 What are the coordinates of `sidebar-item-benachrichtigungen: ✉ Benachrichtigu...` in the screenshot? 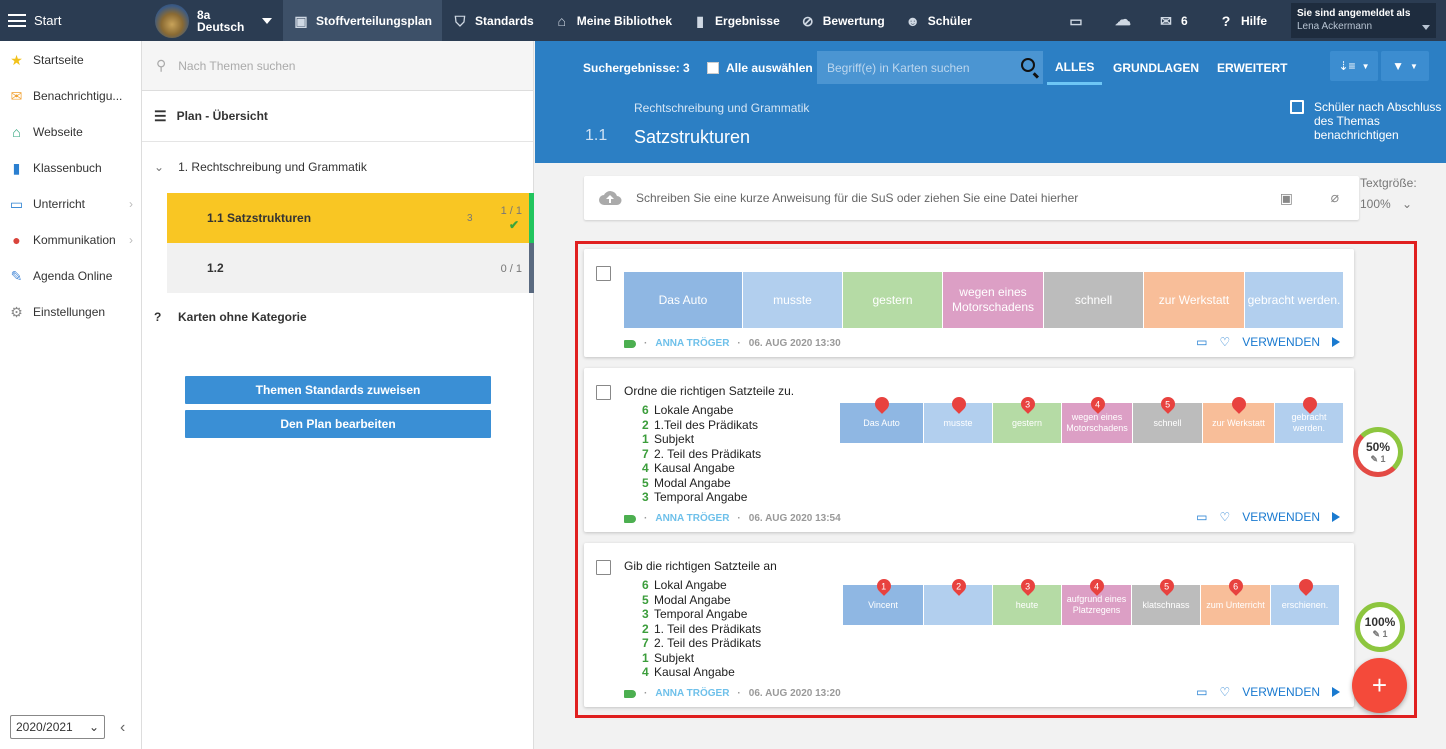 It's located at (70, 96).